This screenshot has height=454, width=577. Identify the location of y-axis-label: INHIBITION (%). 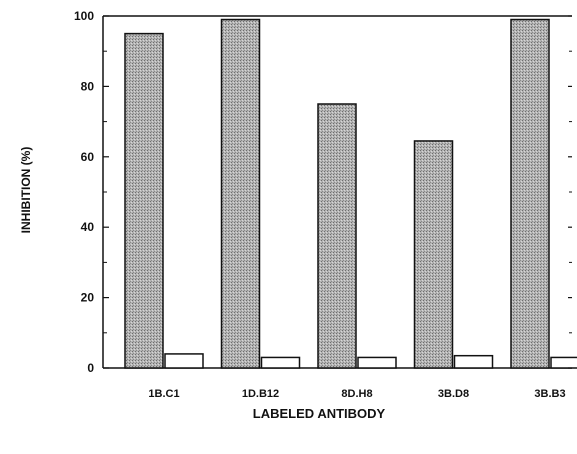
(26, 190).